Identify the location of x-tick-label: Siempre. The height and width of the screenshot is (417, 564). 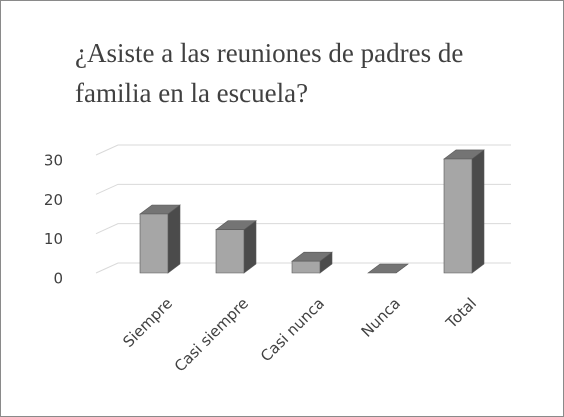
(147, 322).